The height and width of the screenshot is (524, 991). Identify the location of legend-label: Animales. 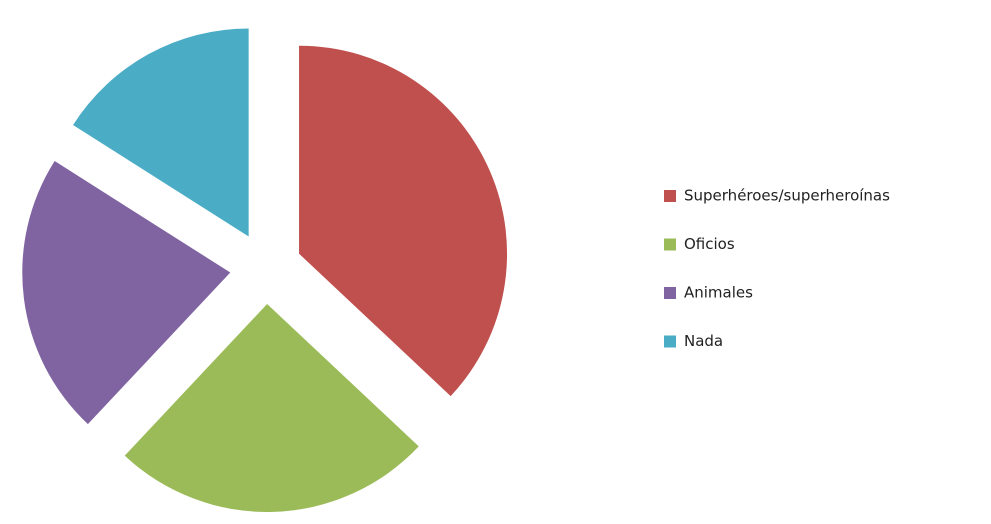
(718, 293).